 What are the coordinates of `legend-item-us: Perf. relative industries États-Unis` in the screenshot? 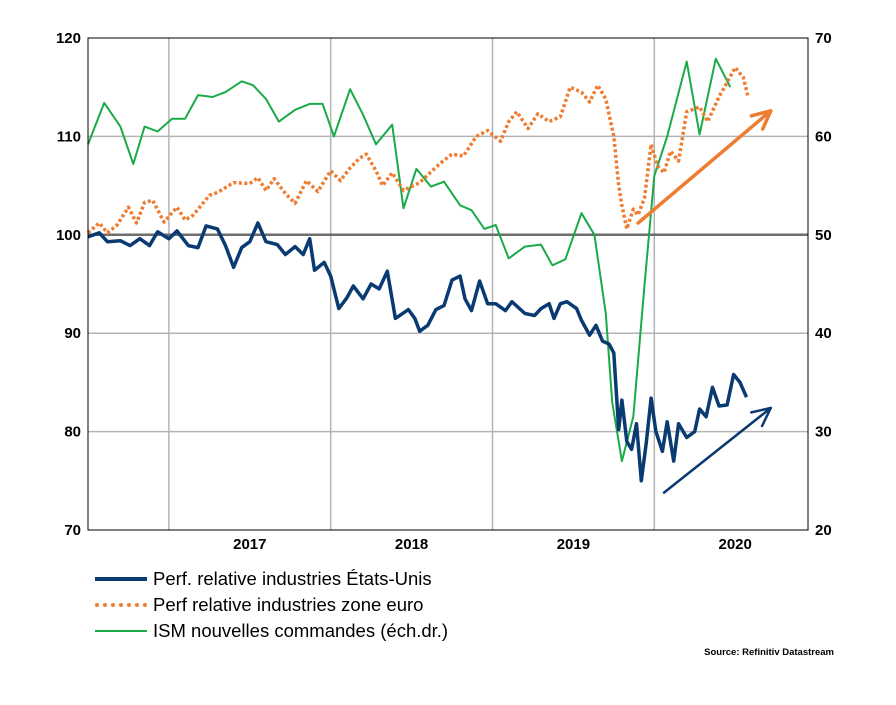 It's located at (271, 579).